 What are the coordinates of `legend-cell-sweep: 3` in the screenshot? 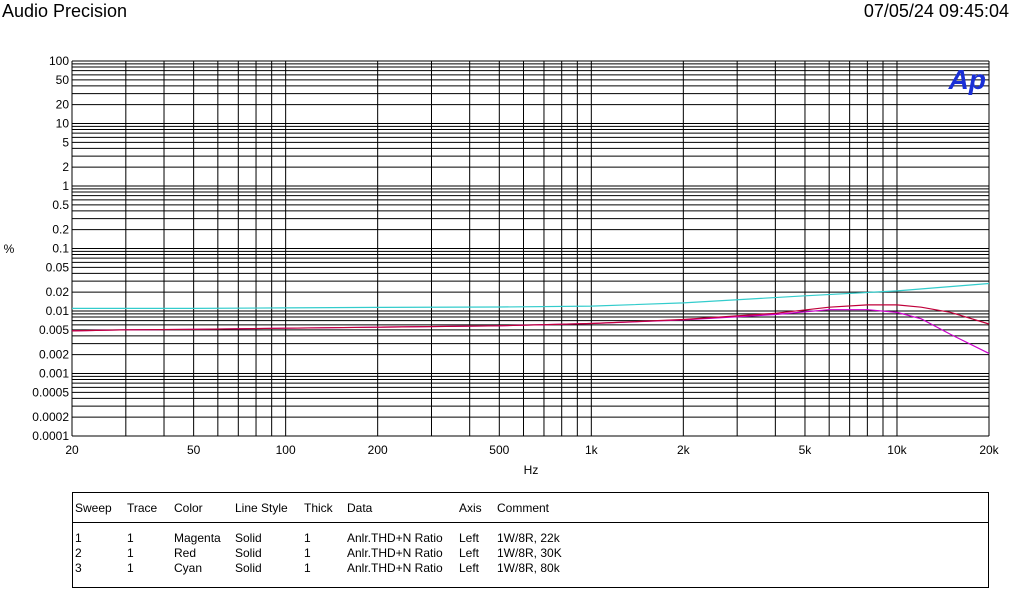 It's located at (78, 568).